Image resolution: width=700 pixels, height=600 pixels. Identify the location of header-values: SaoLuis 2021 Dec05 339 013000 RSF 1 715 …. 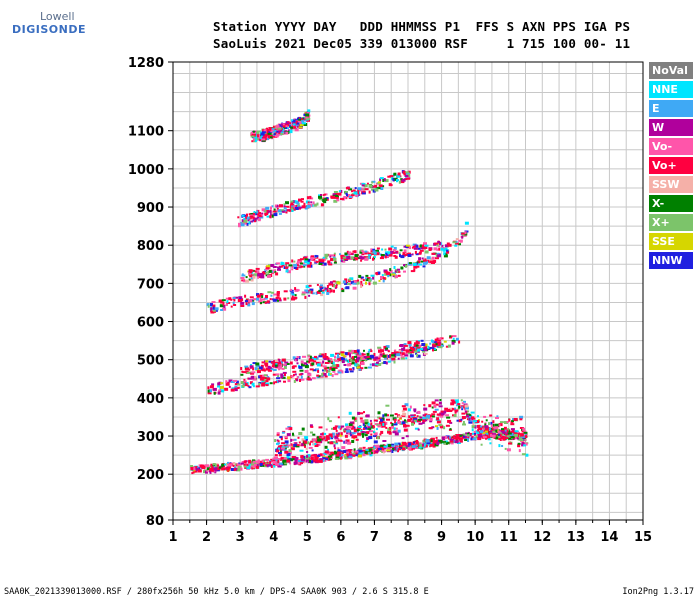
(422, 43).